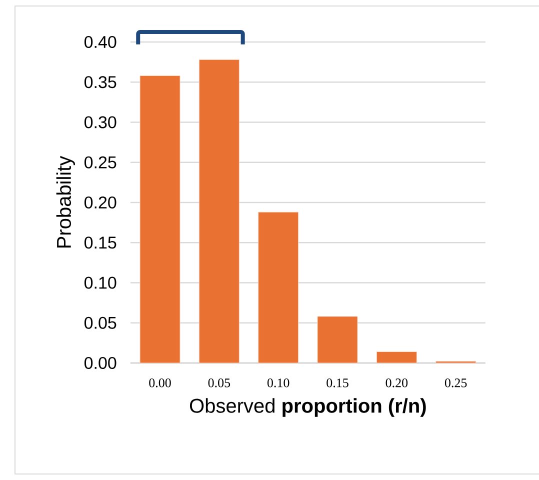 This screenshot has height=480, width=539. Describe the element at coordinates (278, 383) in the screenshot. I see `x-tick-label: 0.10` at that location.